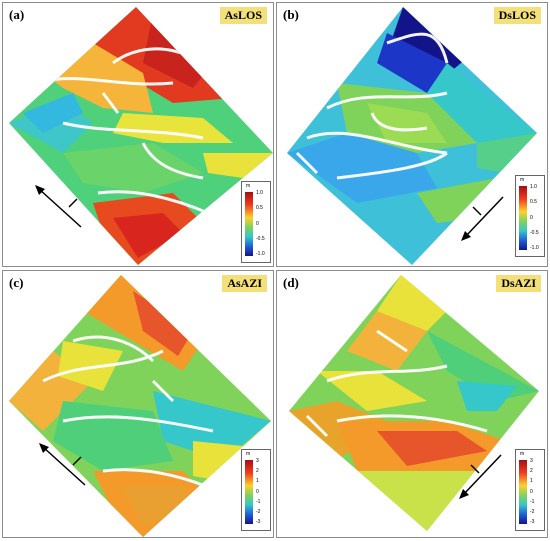  I want to click on panel-title: DsAZI, so click(518, 283).